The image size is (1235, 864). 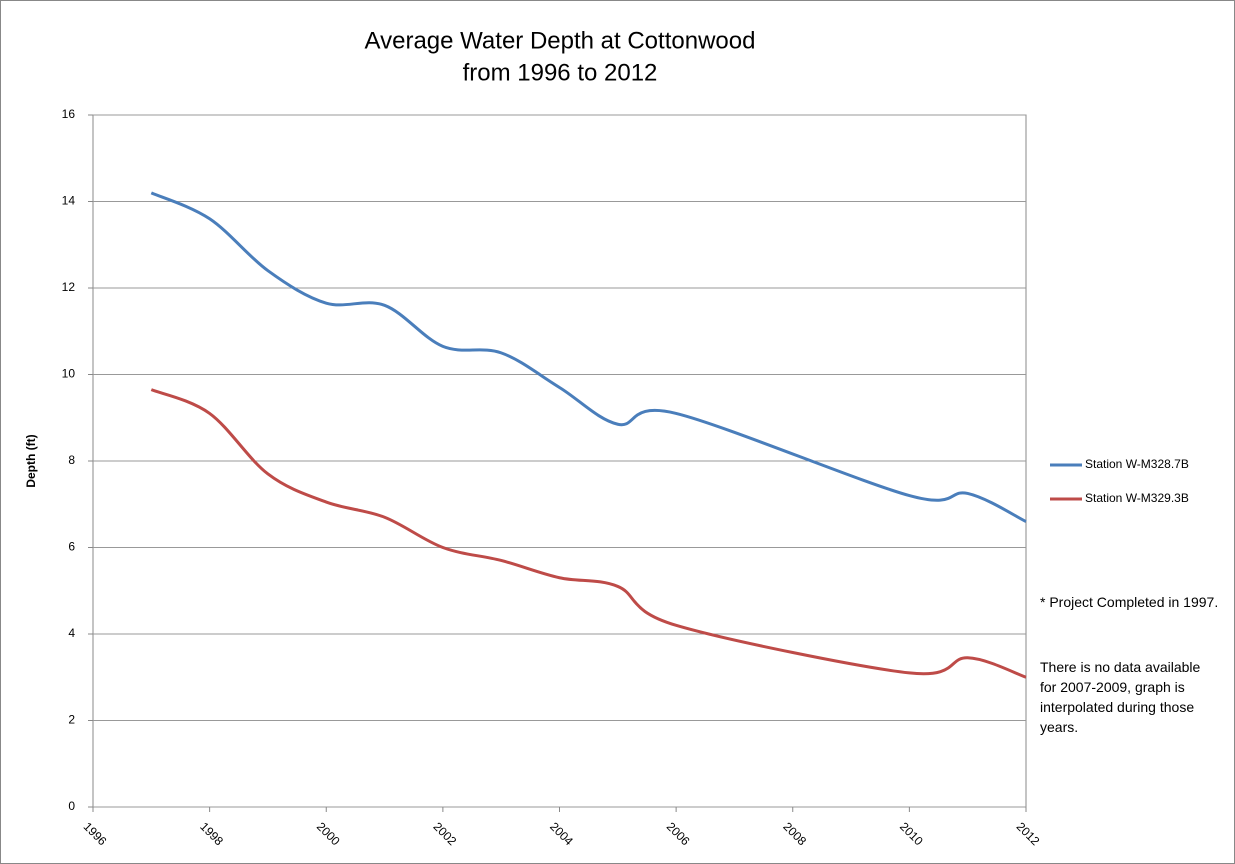 What do you see at coordinates (71, 720) in the screenshot?
I see `y-tick-label: 2` at bounding box center [71, 720].